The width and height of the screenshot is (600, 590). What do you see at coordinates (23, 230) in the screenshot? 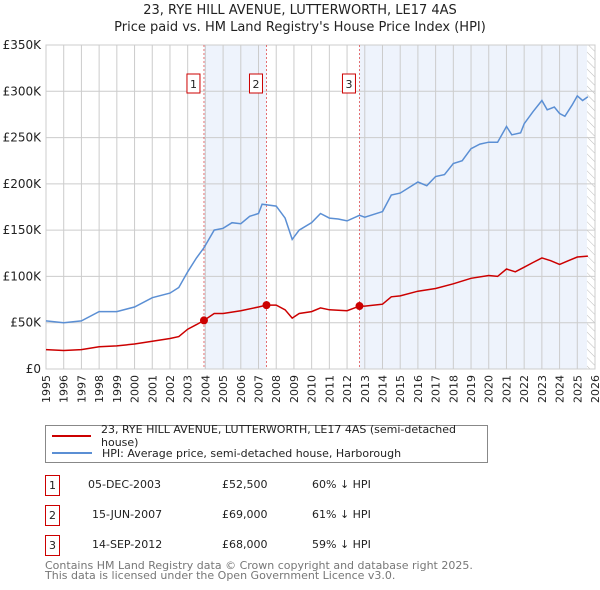
I see `y-tick-label: £150K` at bounding box center [23, 230].